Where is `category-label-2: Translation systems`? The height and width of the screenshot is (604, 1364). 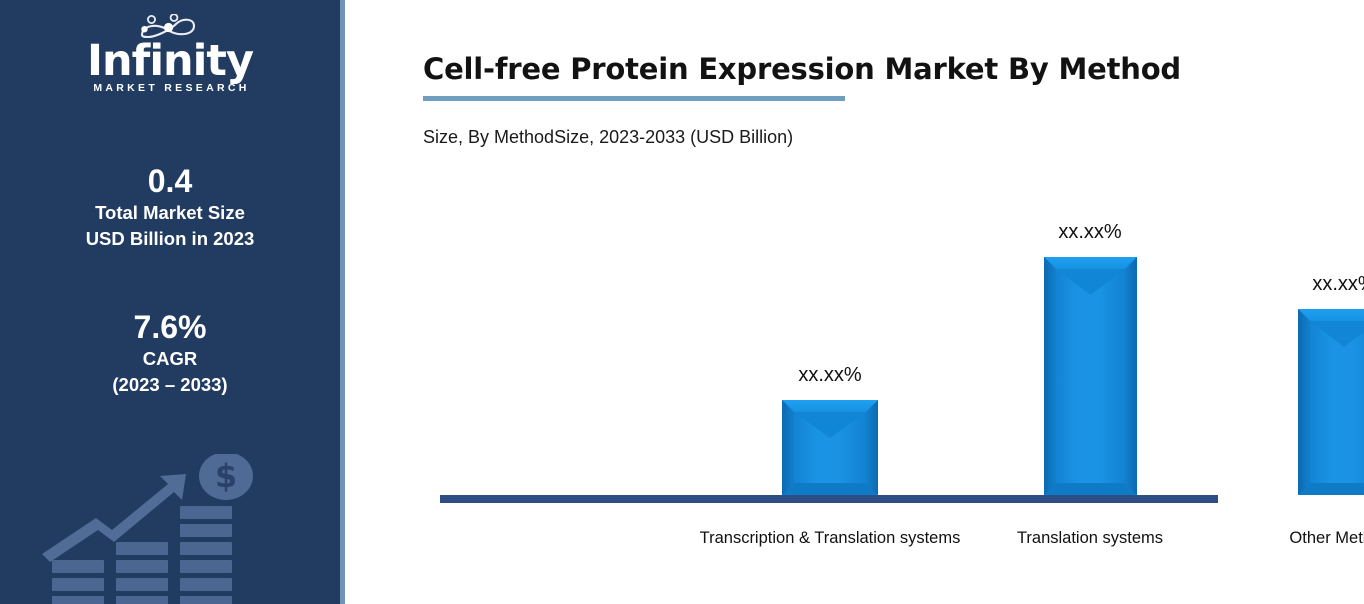 category-label-2: Translation systems is located at coordinates (1090, 538).